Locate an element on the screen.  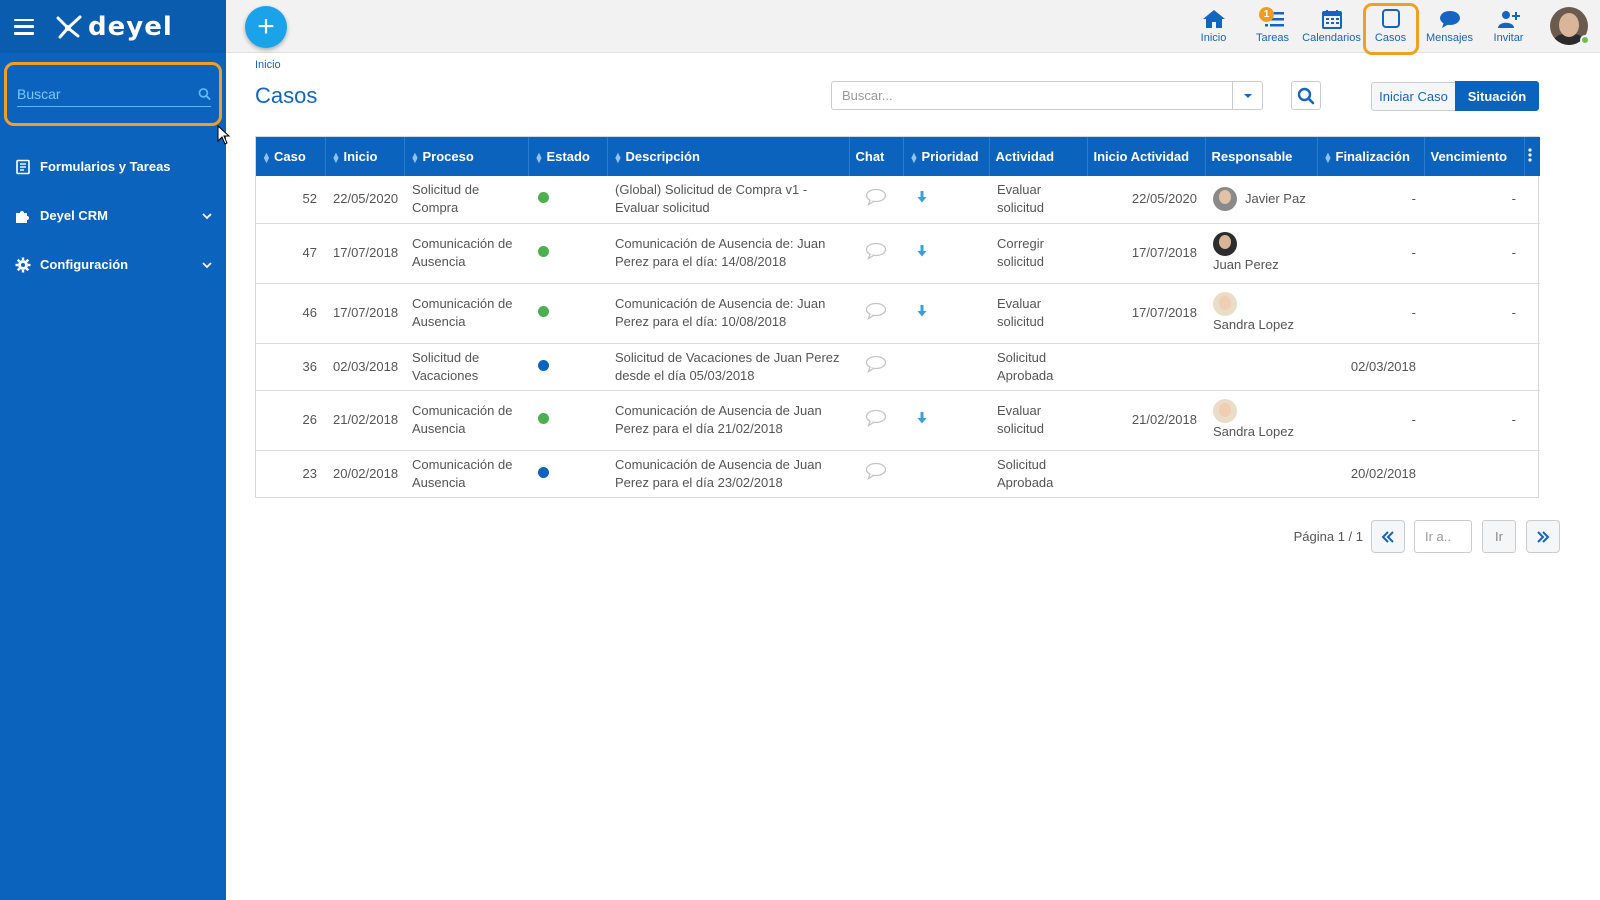
cell-finalizacion: - is located at coordinates (1370, 313).